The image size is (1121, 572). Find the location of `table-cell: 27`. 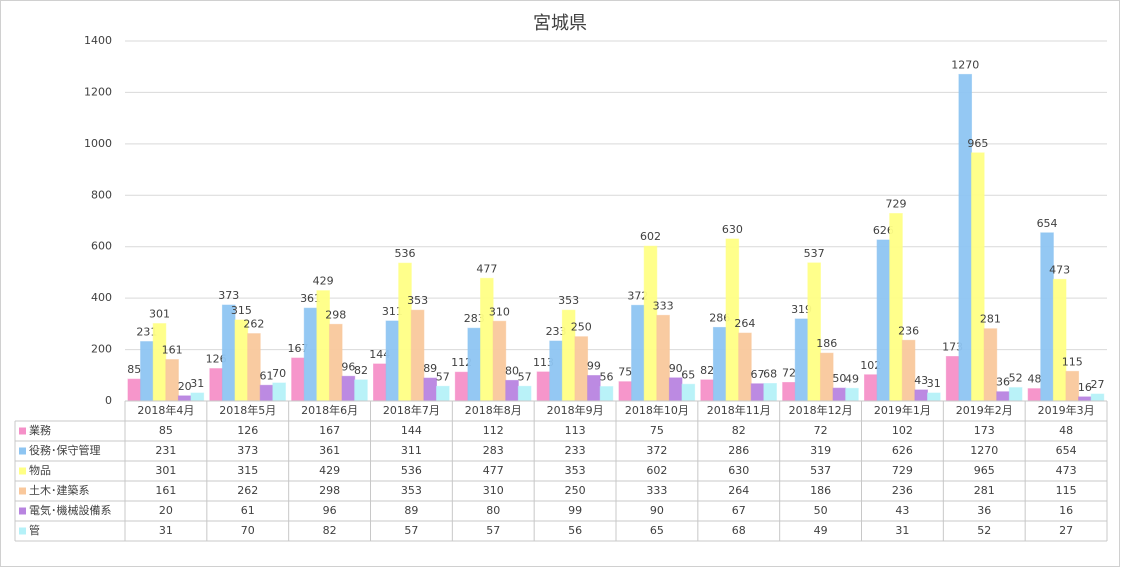

table-cell: 27 is located at coordinates (1066, 530).